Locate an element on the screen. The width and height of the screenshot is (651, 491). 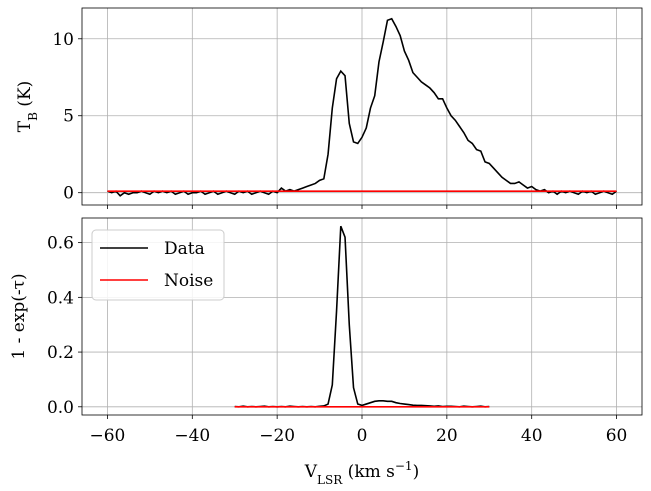
y-axis-label: TB (K) is located at coordinates (27, 107).